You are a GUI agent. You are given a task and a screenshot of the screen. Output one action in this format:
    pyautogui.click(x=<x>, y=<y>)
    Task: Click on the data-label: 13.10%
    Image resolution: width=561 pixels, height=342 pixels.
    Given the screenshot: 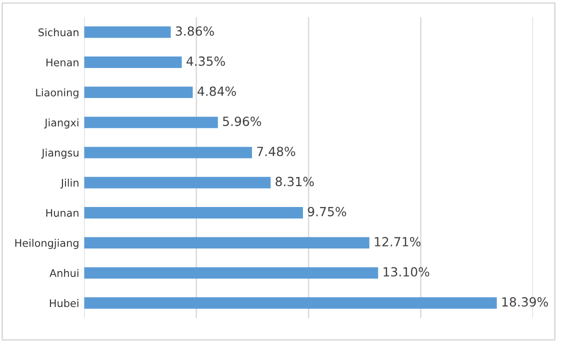 What is the action you would take?
    pyautogui.click(x=407, y=272)
    